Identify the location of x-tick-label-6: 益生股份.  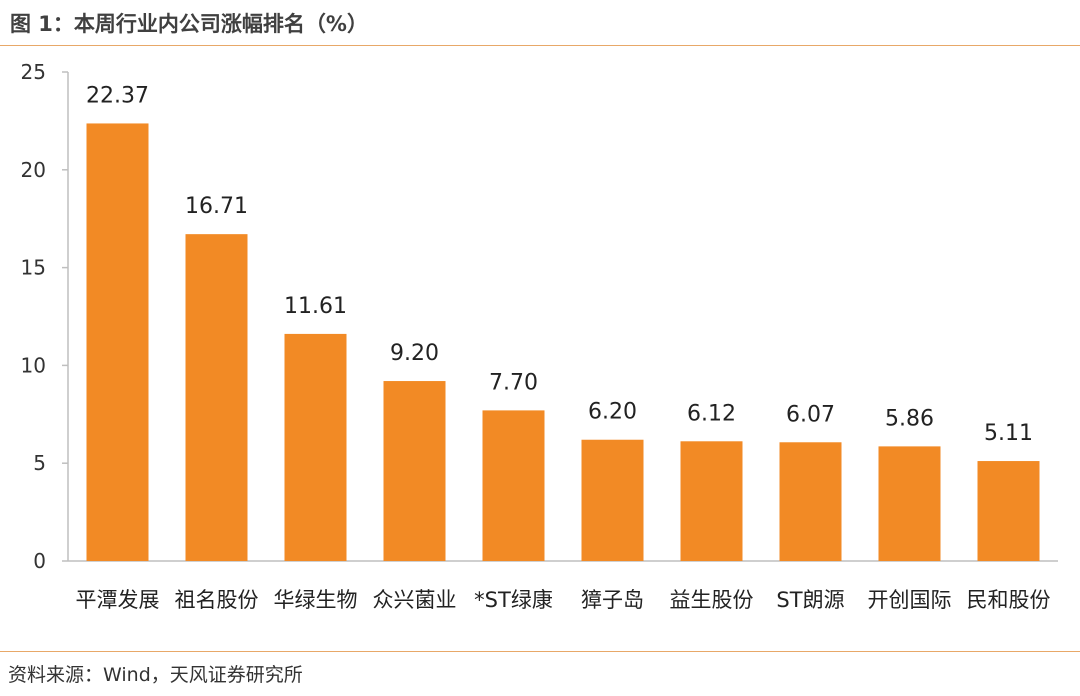
(712, 600).